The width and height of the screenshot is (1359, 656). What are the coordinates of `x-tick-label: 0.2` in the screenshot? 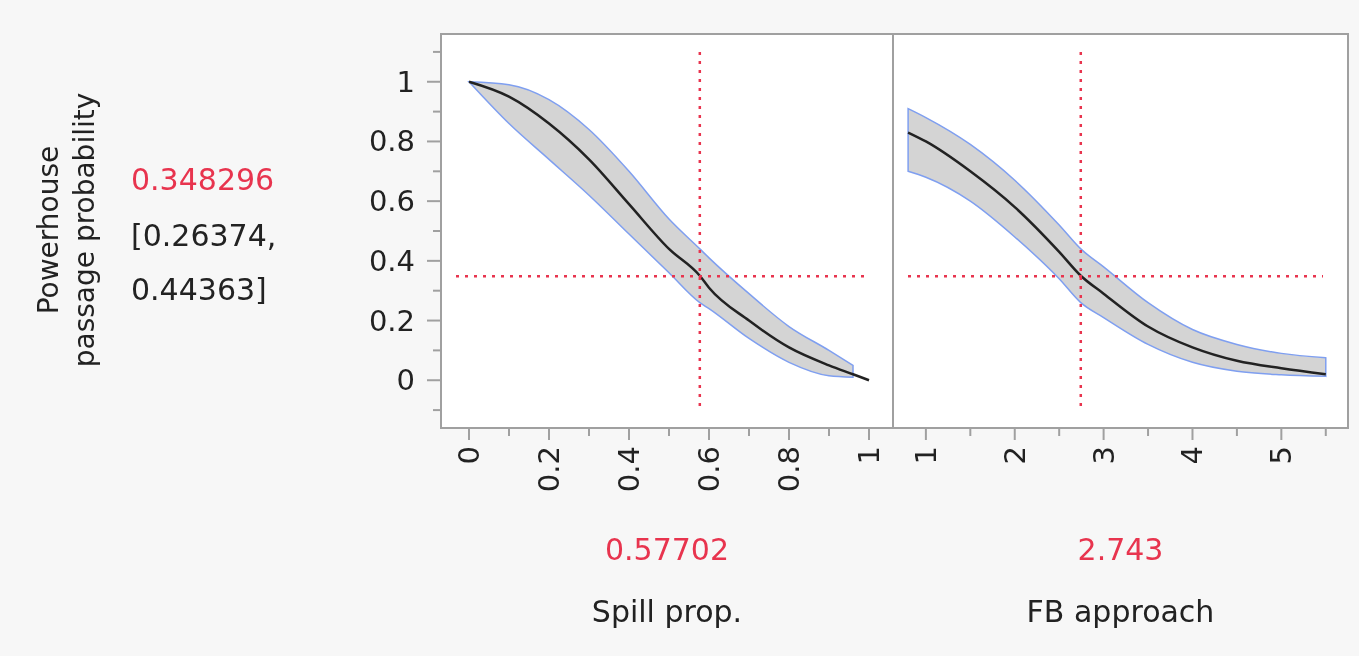 It's located at (549, 469).